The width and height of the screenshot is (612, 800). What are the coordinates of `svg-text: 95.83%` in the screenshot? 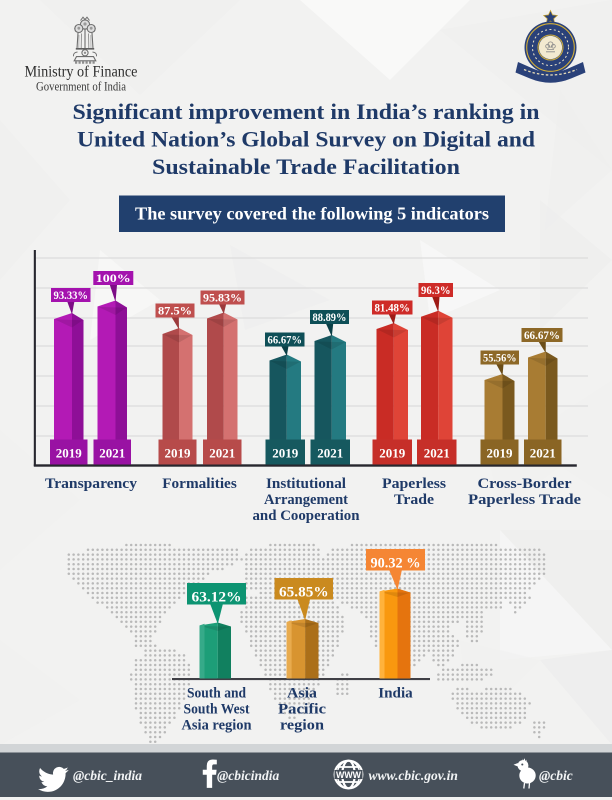 It's located at (222, 298).